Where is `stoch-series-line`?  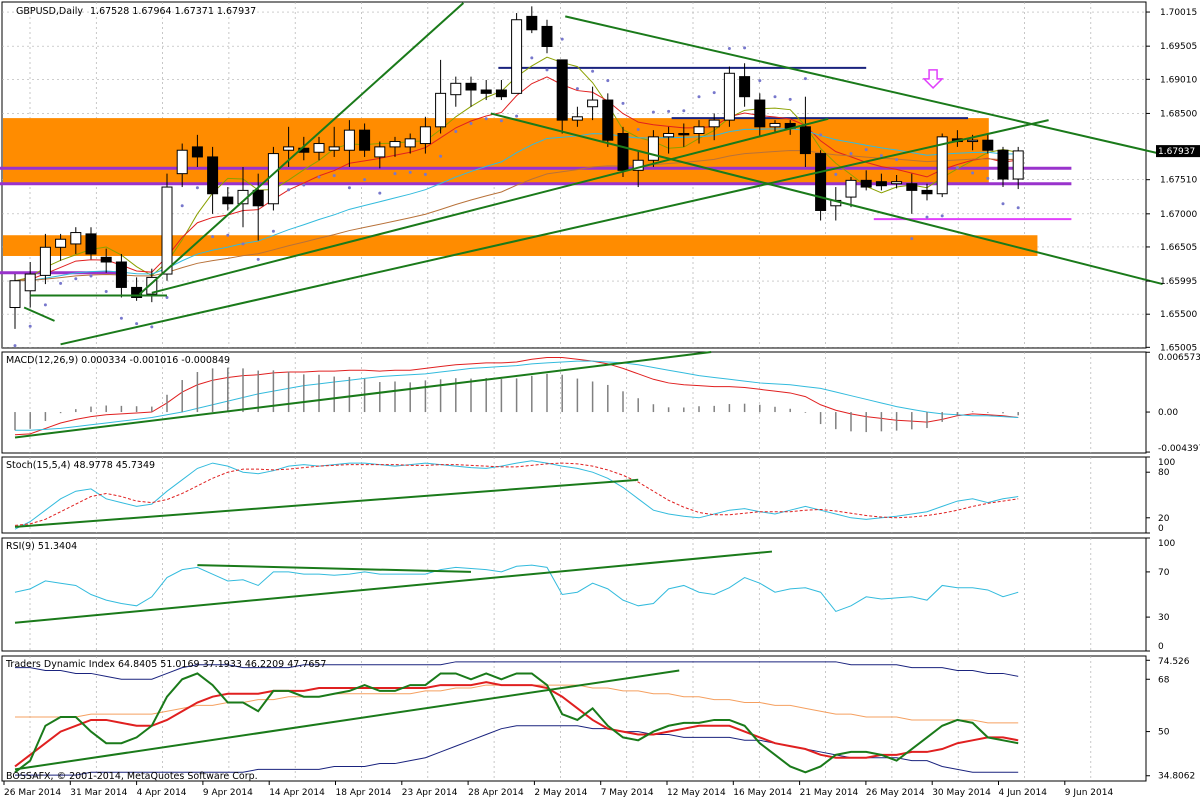 stoch-series-line is located at coordinates (516, 494).